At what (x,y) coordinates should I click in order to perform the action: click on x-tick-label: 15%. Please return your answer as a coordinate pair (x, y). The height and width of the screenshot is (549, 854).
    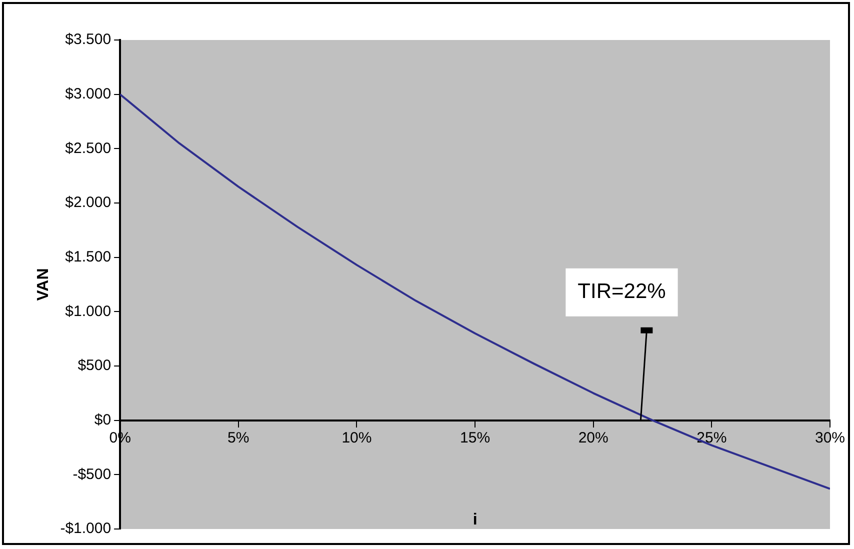
    Looking at the image, I should click on (475, 437).